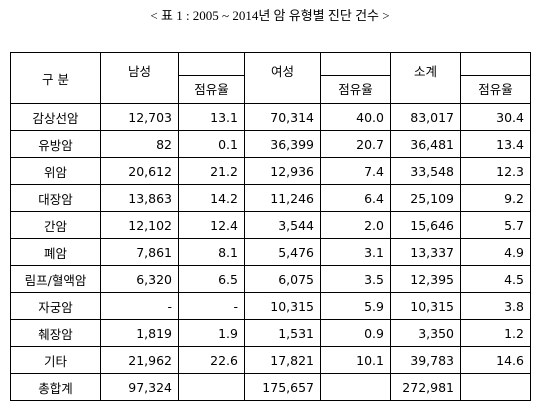  I want to click on data-row: 감상선암 12,703 13.1 70,314 40.0 83,017 30.4, so click(270, 117).